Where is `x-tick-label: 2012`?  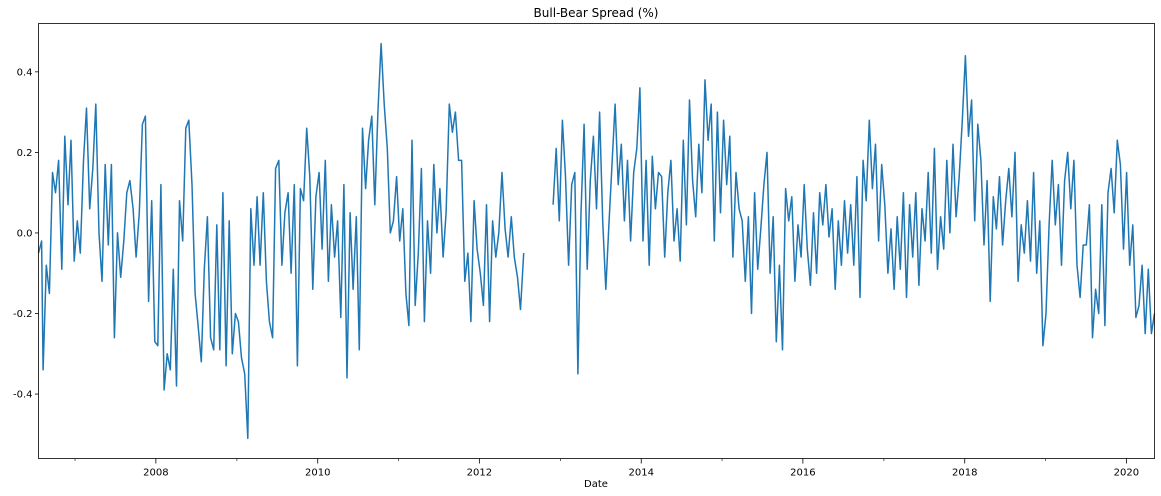
x-tick-label: 2012 is located at coordinates (479, 473).